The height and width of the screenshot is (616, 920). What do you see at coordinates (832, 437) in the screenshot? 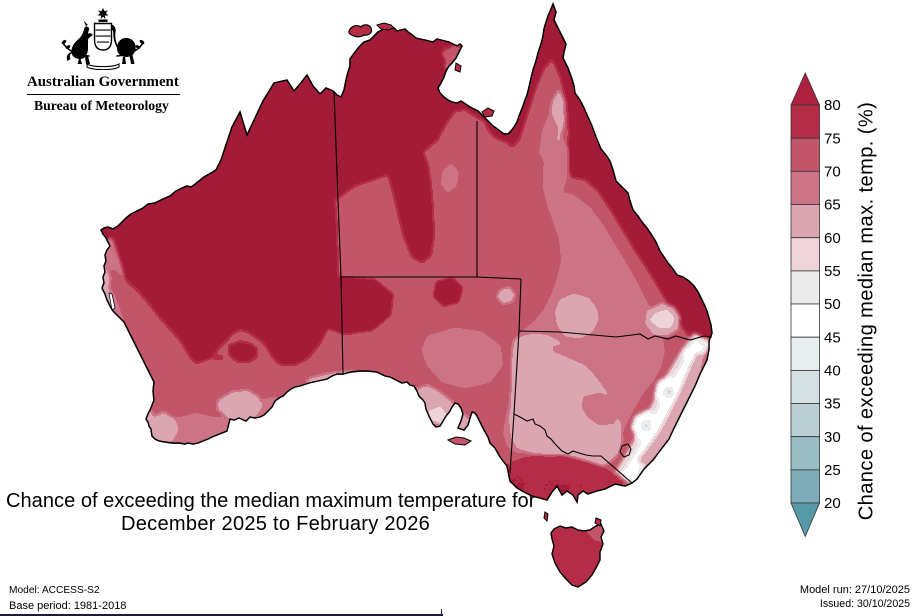
I see `svg-text: 30` at bounding box center [832, 437].